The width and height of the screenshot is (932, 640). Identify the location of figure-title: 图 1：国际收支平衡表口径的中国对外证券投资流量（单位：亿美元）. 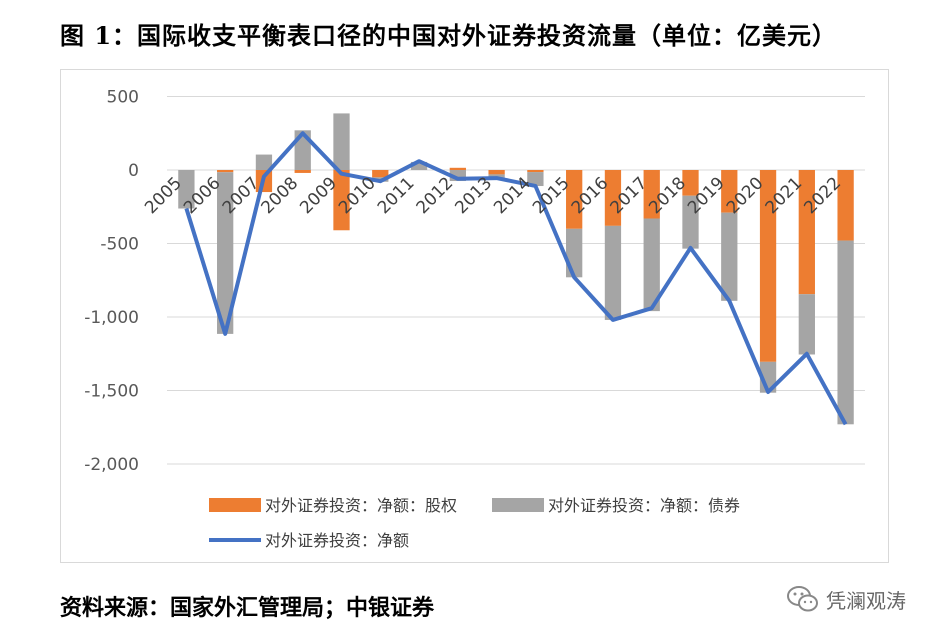
(449, 35).